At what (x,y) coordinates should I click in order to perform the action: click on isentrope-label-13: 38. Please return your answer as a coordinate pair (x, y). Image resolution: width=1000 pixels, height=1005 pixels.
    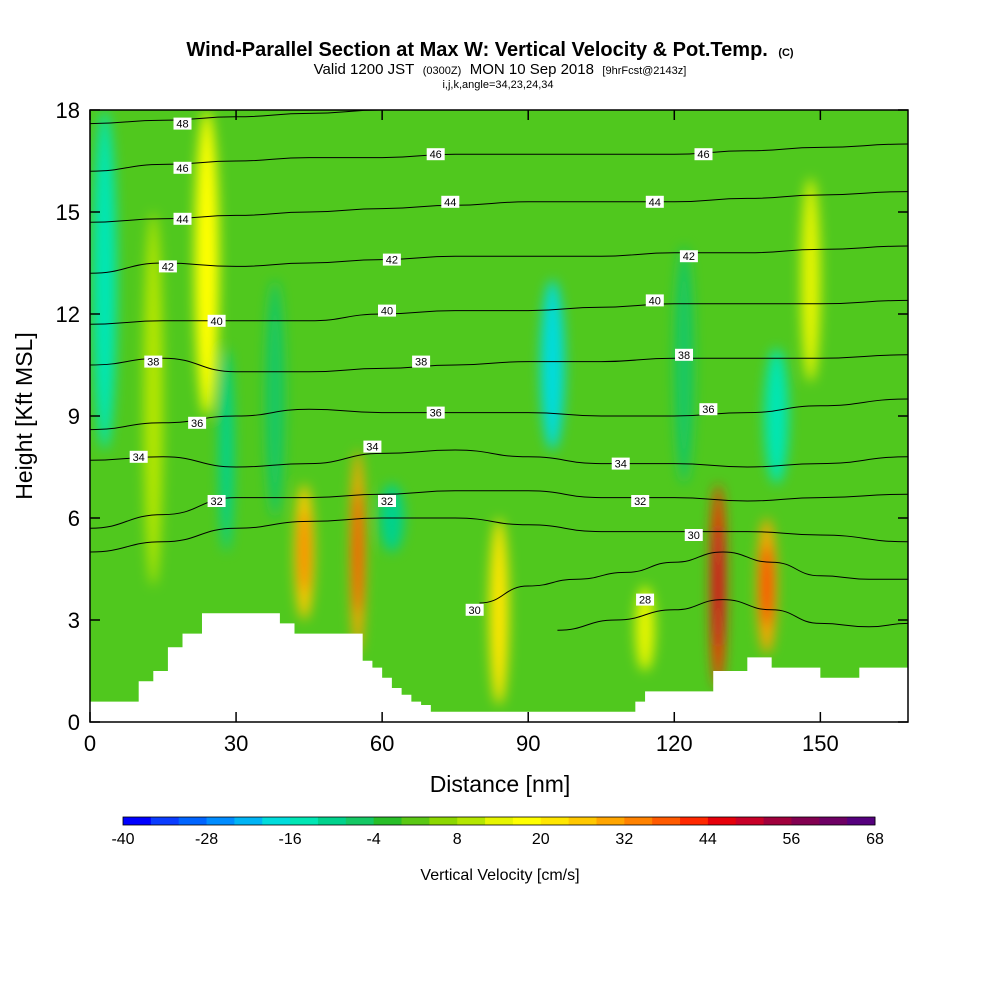
    Looking at the image, I should click on (153, 362).